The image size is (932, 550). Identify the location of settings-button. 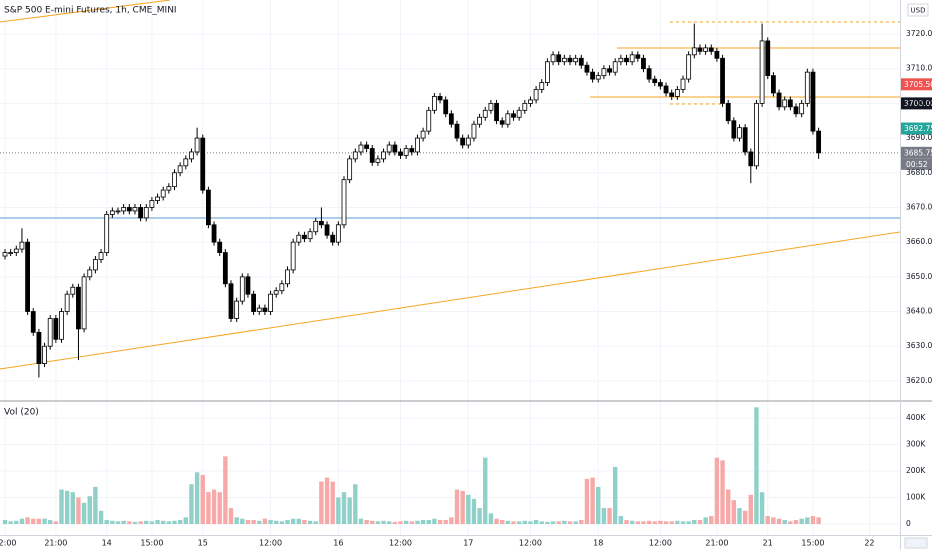
(916, 543).